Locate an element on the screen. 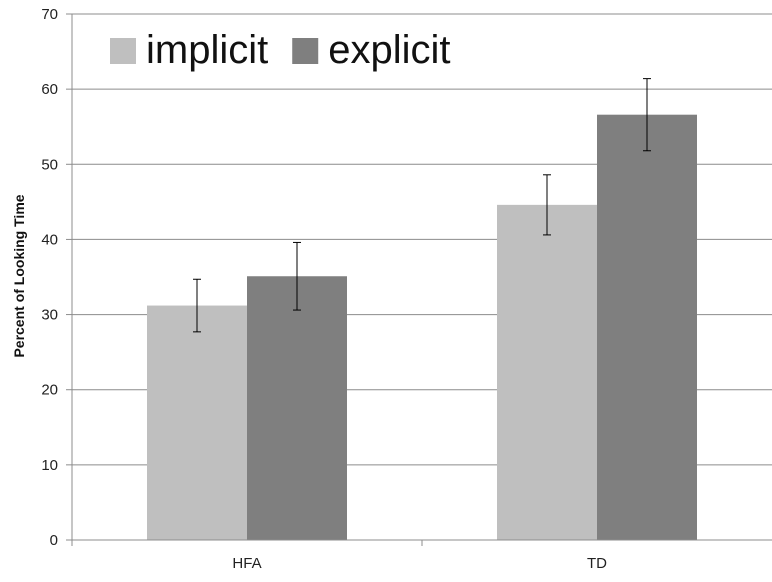  y-tick-label: 70 is located at coordinates (49, 14).